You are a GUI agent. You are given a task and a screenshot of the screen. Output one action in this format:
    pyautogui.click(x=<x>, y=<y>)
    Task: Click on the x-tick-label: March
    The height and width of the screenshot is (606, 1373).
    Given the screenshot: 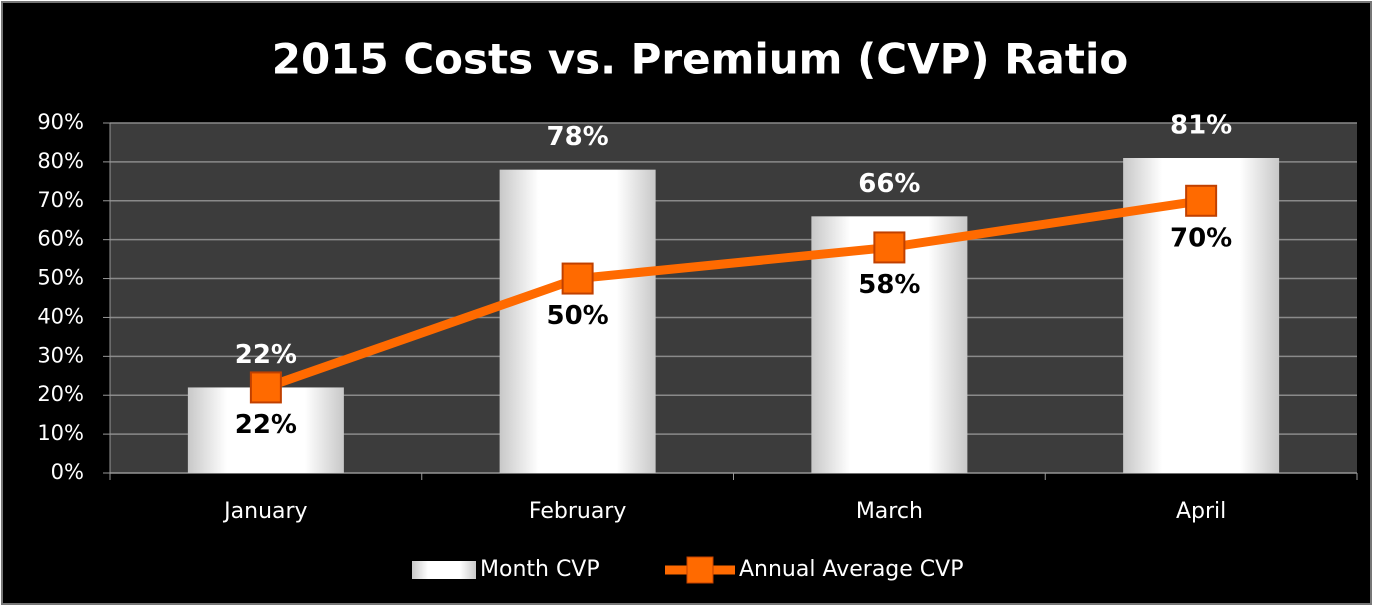 What is the action you would take?
    pyautogui.click(x=889, y=511)
    